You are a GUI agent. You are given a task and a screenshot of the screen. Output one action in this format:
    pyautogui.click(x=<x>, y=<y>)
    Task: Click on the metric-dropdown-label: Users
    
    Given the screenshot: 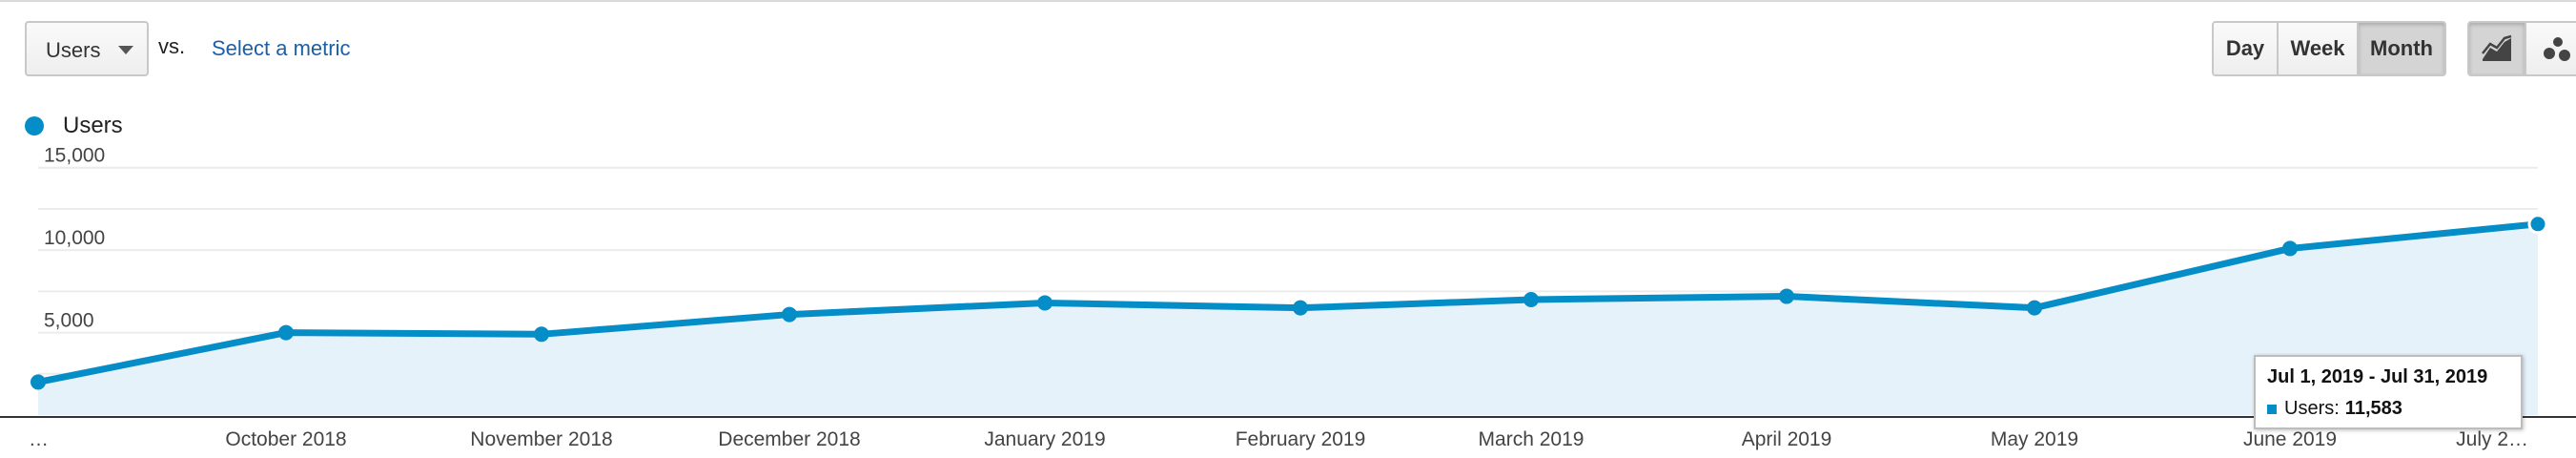 What is the action you would take?
    pyautogui.click(x=74, y=50)
    